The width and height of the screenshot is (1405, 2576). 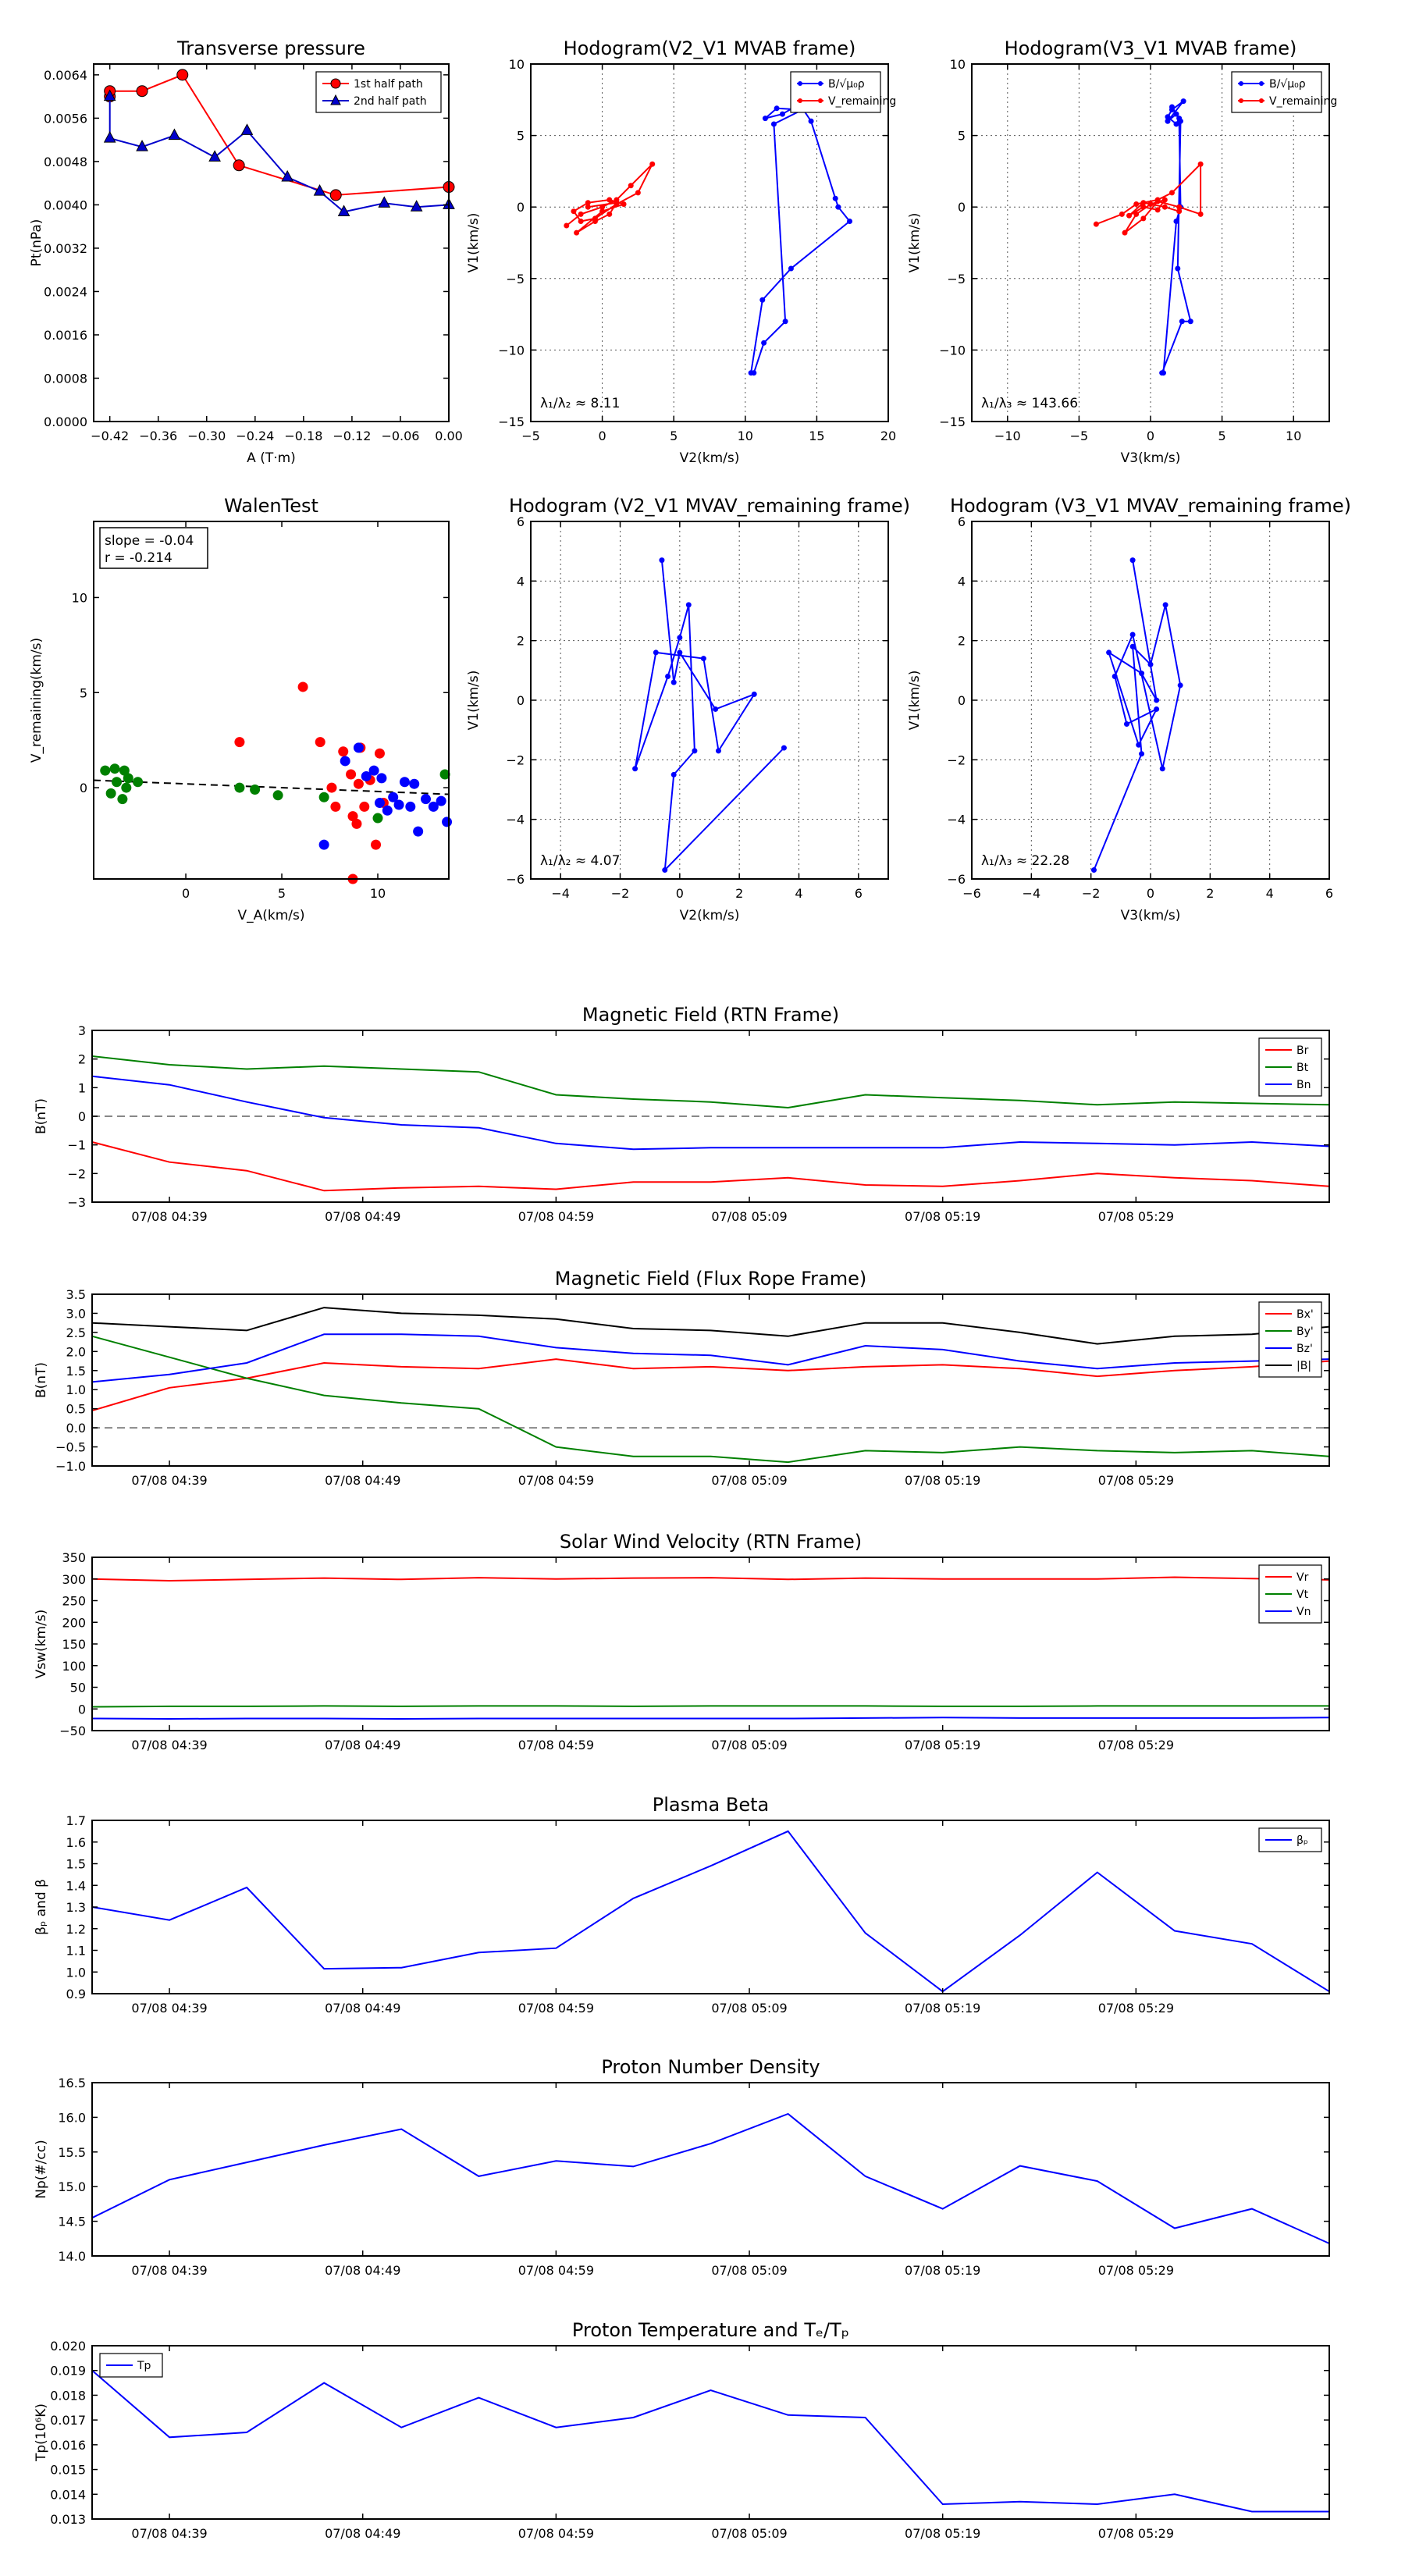 I want to click on y-tick-label: 250, so click(x=74, y=1601).